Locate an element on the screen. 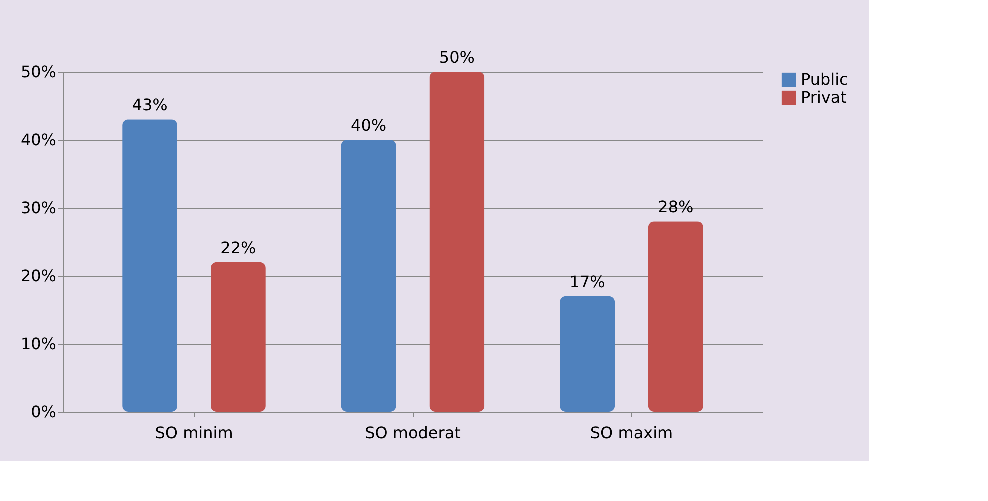  y-tick-label: 10% is located at coordinates (38, 344).